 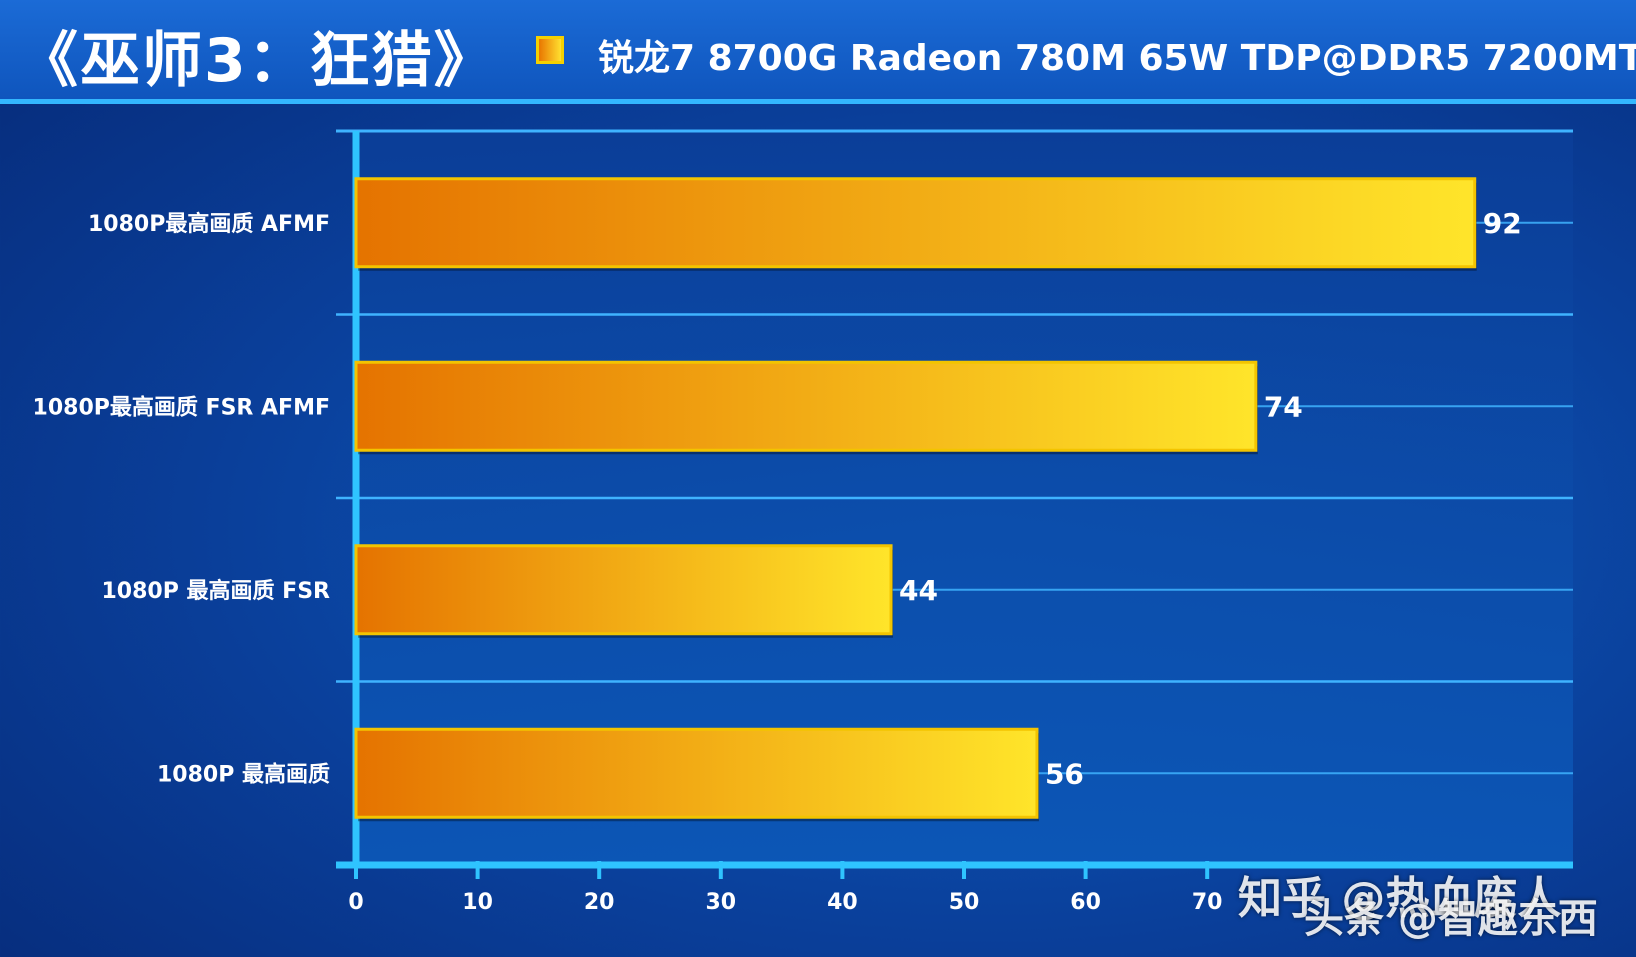 I want to click on watermark-zhihu: 知乎 @热血废人, so click(x=1400, y=898).